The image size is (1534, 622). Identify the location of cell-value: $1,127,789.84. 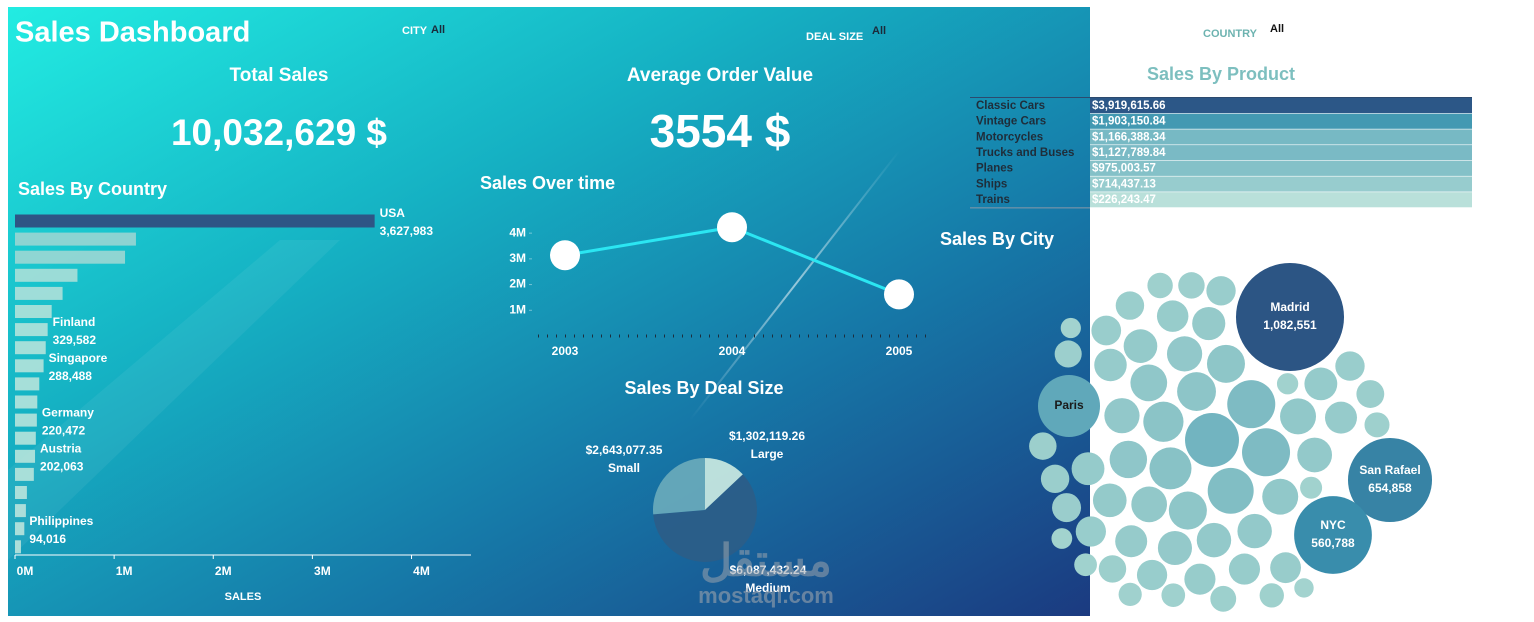
(1129, 153).